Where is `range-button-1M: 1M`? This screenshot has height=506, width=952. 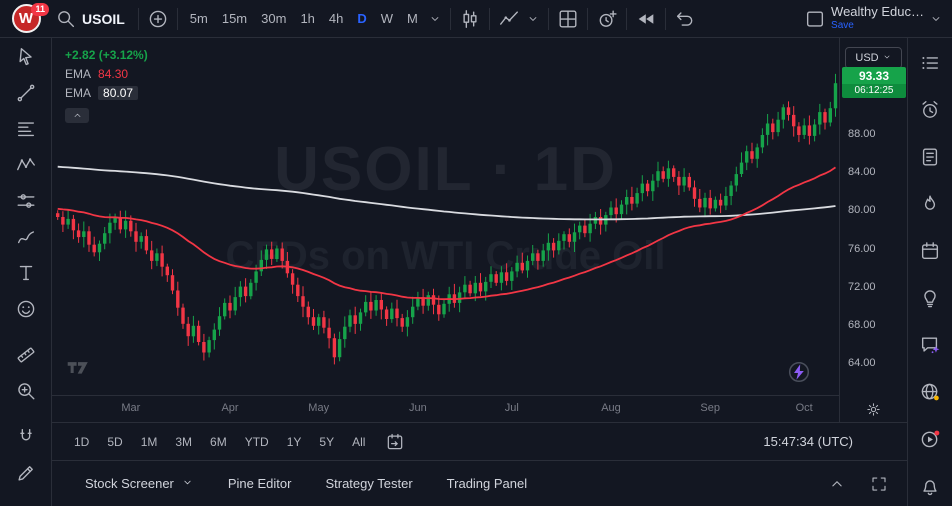 range-button-1M: 1M is located at coordinates (149, 441).